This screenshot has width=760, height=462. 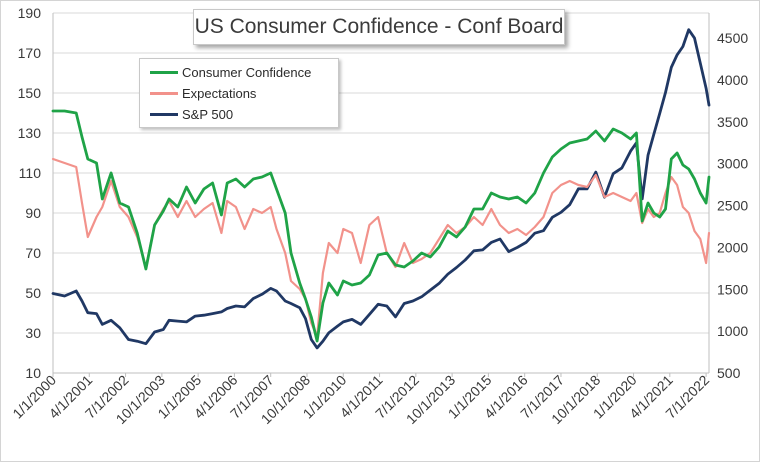 I want to click on left-tick-label-1: 30, so click(x=33, y=333).